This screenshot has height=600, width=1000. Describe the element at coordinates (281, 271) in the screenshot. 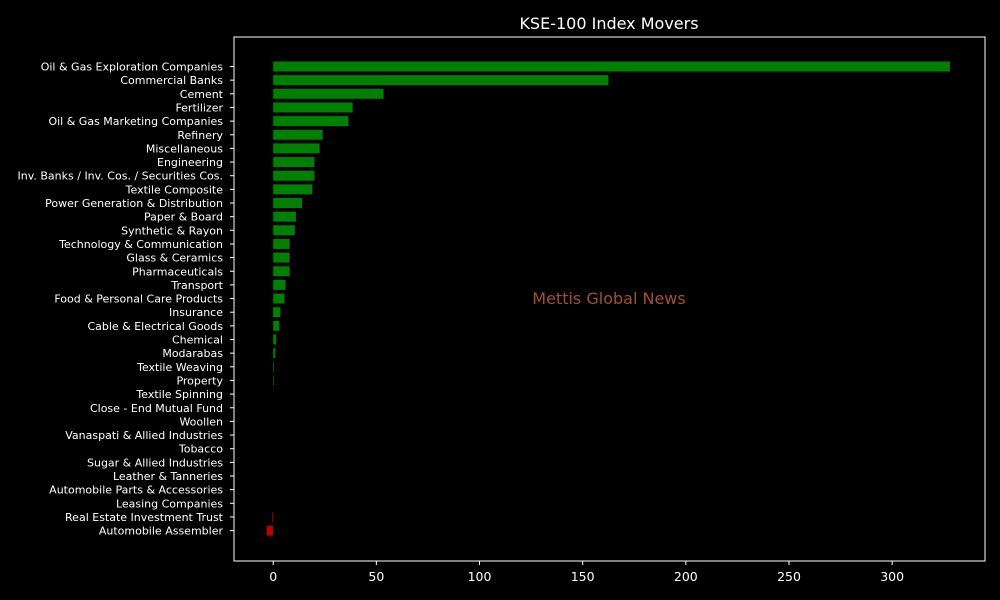

I see `bar-pharmaceuticals` at that location.